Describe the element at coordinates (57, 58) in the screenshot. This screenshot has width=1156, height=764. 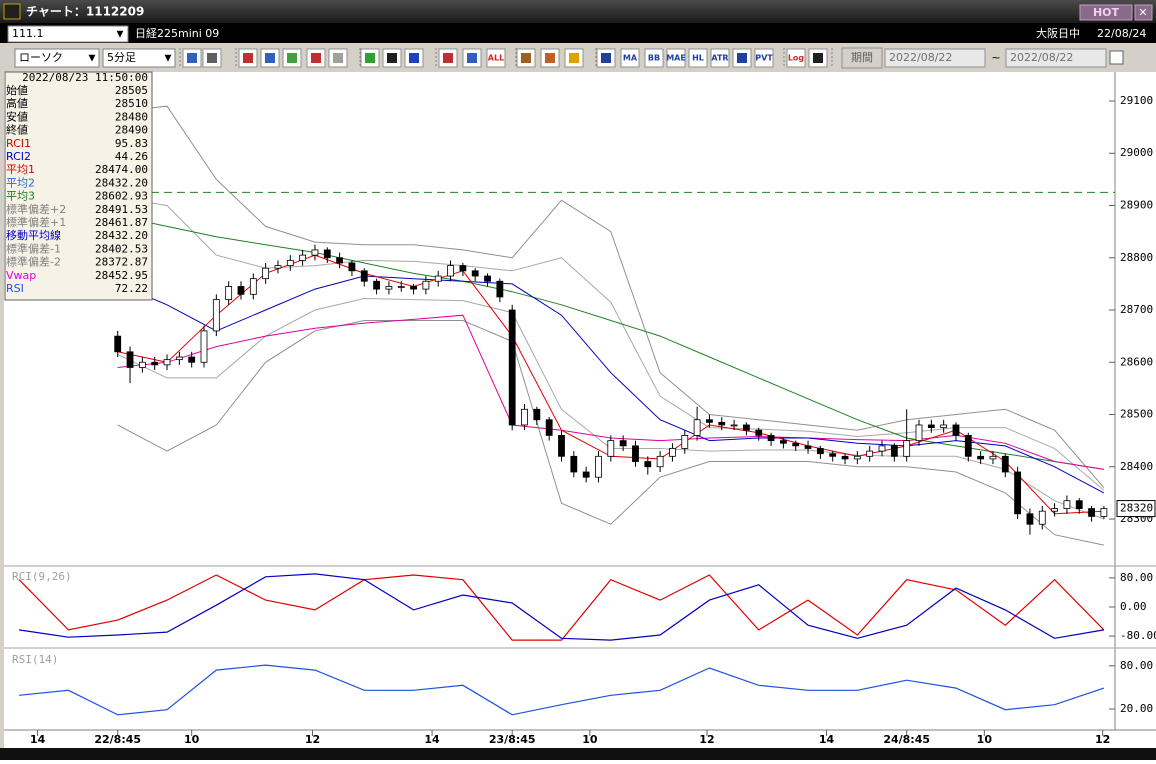
I see `style-select` at that location.